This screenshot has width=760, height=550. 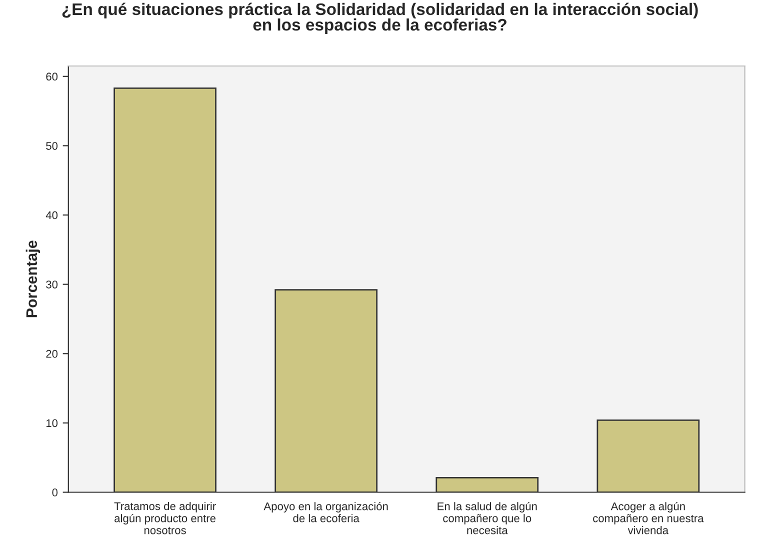 What do you see at coordinates (326, 512) in the screenshot?
I see `x-tick-label: Apoyo en la organización de la ecoferia` at bounding box center [326, 512].